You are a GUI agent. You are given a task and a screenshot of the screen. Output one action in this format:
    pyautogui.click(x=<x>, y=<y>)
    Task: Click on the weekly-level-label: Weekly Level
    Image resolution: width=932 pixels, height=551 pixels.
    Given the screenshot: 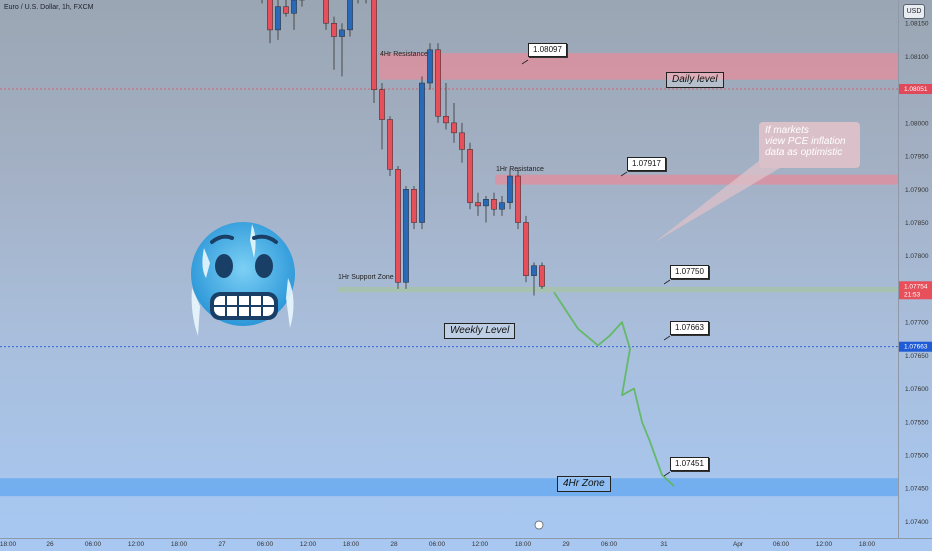 What is the action you would take?
    pyautogui.click(x=480, y=331)
    